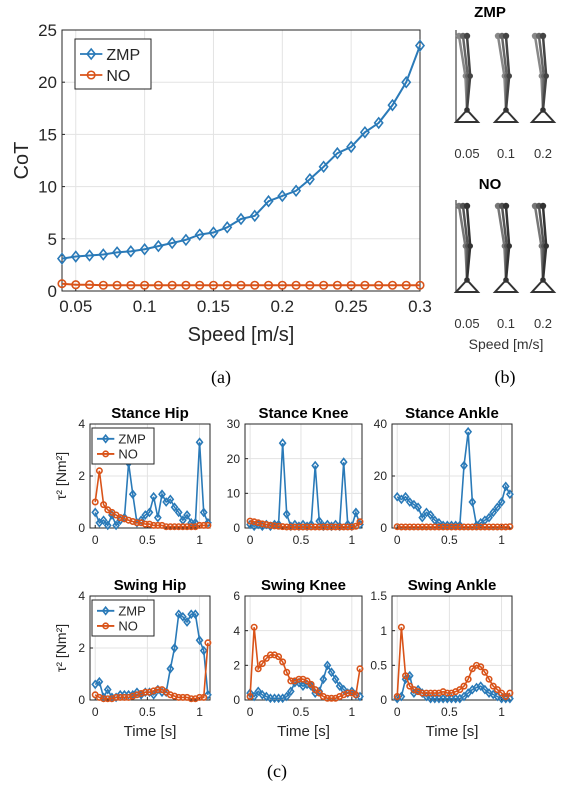  Describe the element at coordinates (506, 344) in the screenshot. I see `panel-b-xlabel: Speed [m/s]` at that location.